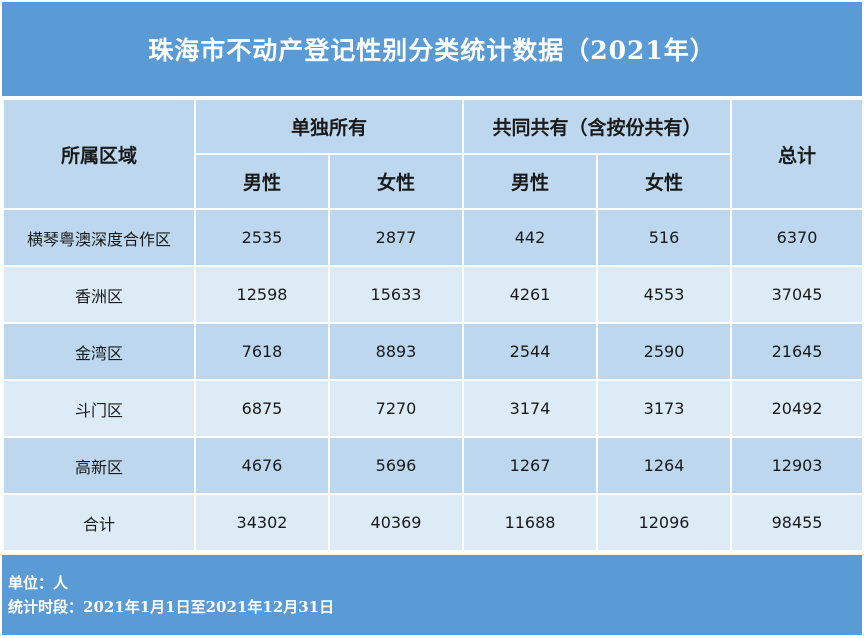 The height and width of the screenshot is (638, 864). What do you see at coordinates (262, 351) in the screenshot?
I see `sole-male-cell: 7618` at bounding box center [262, 351].